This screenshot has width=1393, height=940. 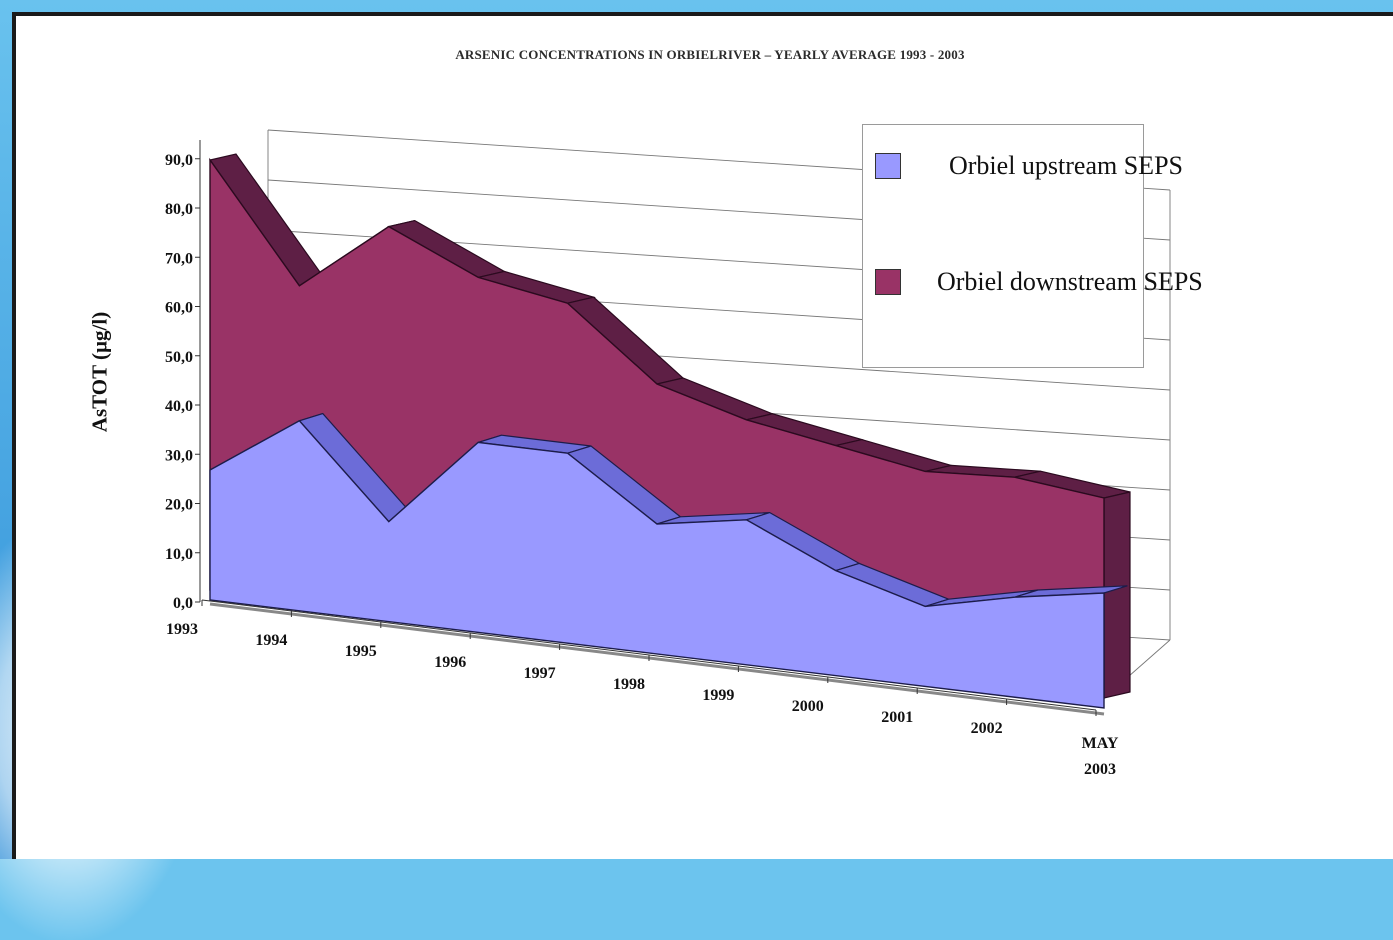 What do you see at coordinates (1117, 595) in the screenshot?
I see `downstream-end-face` at bounding box center [1117, 595].